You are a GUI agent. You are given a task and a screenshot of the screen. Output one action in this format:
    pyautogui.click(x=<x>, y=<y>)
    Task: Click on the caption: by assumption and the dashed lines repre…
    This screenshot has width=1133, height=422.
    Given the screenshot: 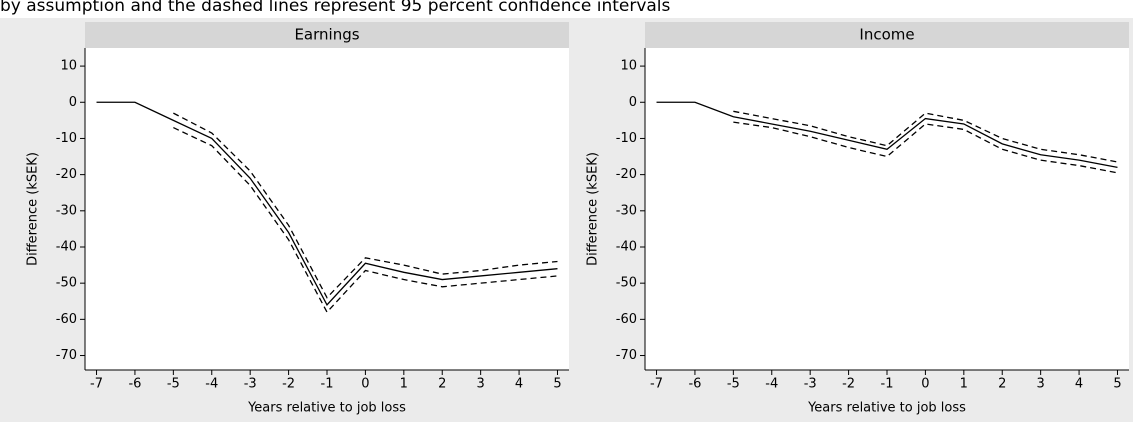 What is the action you would take?
    pyautogui.click(x=335, y=8)
    